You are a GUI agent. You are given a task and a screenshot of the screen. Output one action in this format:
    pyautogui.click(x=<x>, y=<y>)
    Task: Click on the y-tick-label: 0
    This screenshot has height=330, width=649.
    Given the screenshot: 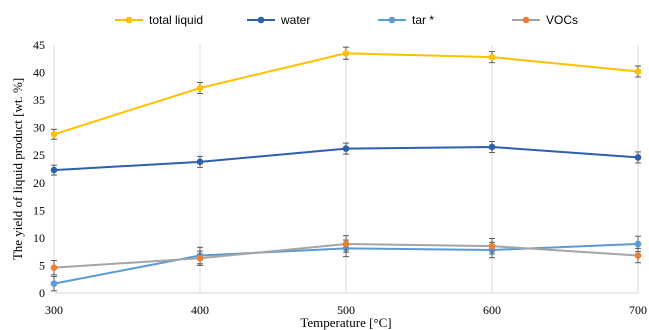 What is the action you would take?
    pyautogui.click(x=42, y=293)
    